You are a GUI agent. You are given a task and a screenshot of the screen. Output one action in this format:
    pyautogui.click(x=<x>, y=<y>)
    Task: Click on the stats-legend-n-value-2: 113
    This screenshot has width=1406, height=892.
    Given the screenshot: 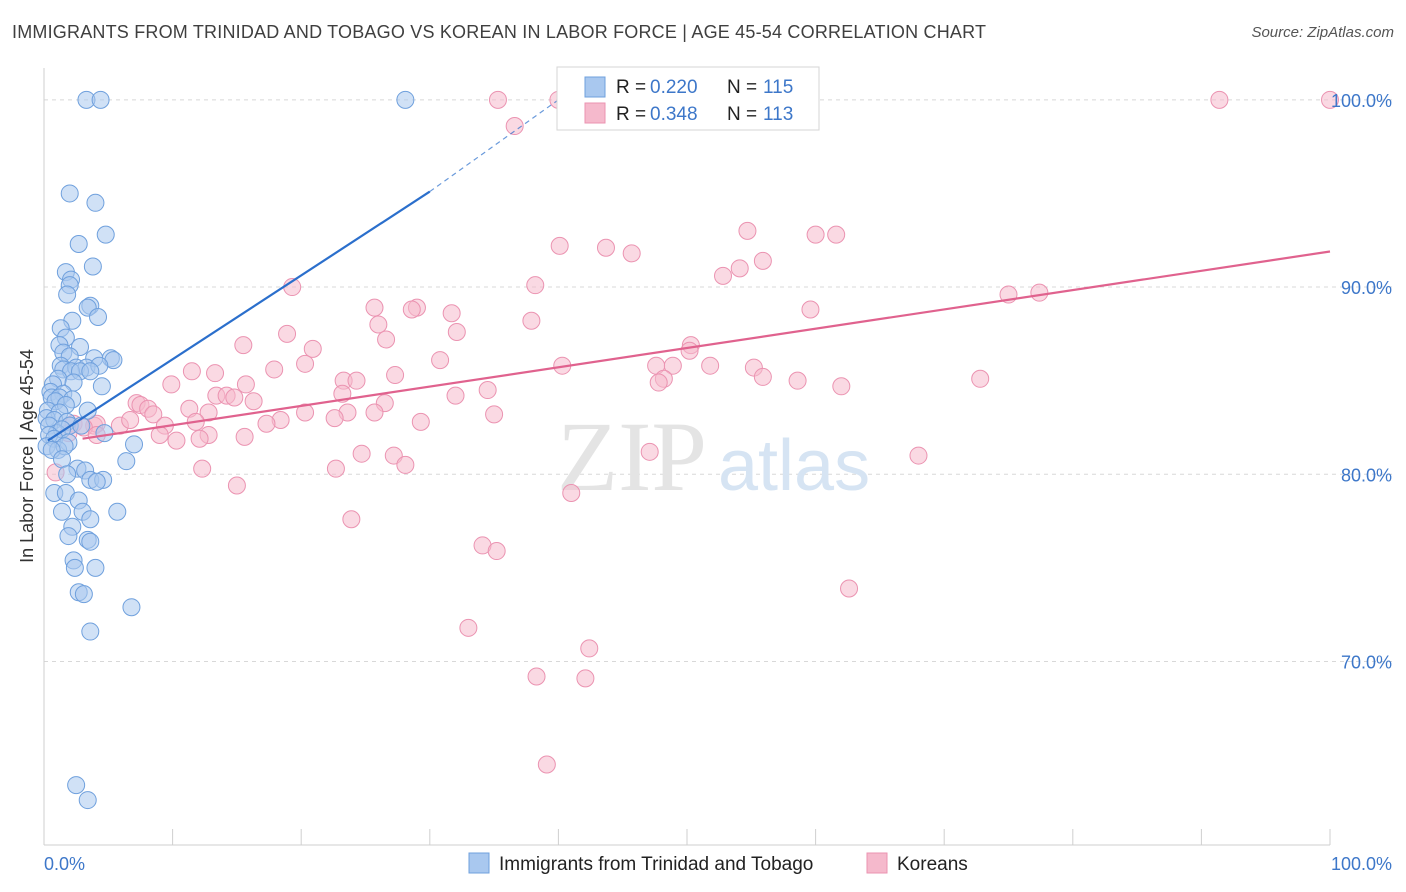 What is the action you would take?
    pyautogui.click(x=778, y=114)
    